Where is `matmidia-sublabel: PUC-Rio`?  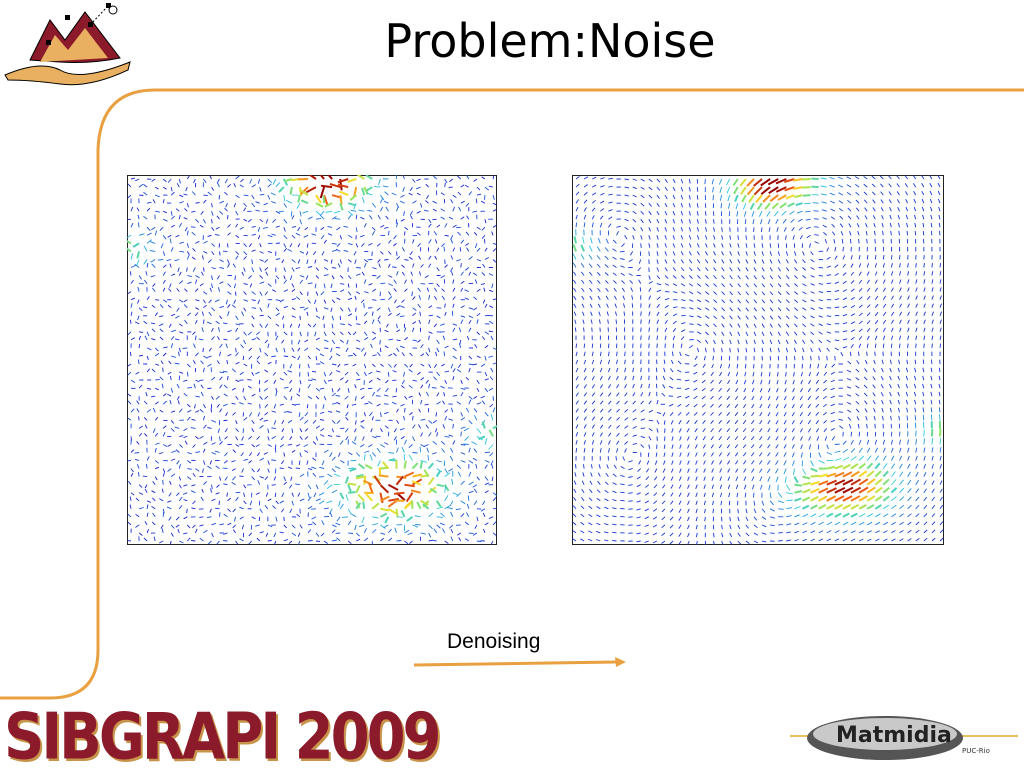
matmidia-sublabel: PUC-Rio is located at coordinates (976, 751).